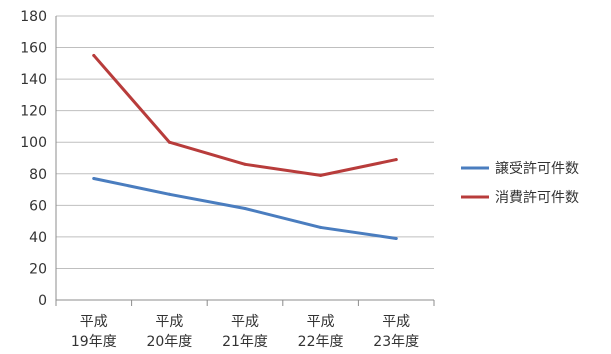 This screenshot has width=611, height=354. What do you see at coordinates (169, 342) in the screenshot?
I see `x-tick-label: 20年度` at bounding box center [169, 342].